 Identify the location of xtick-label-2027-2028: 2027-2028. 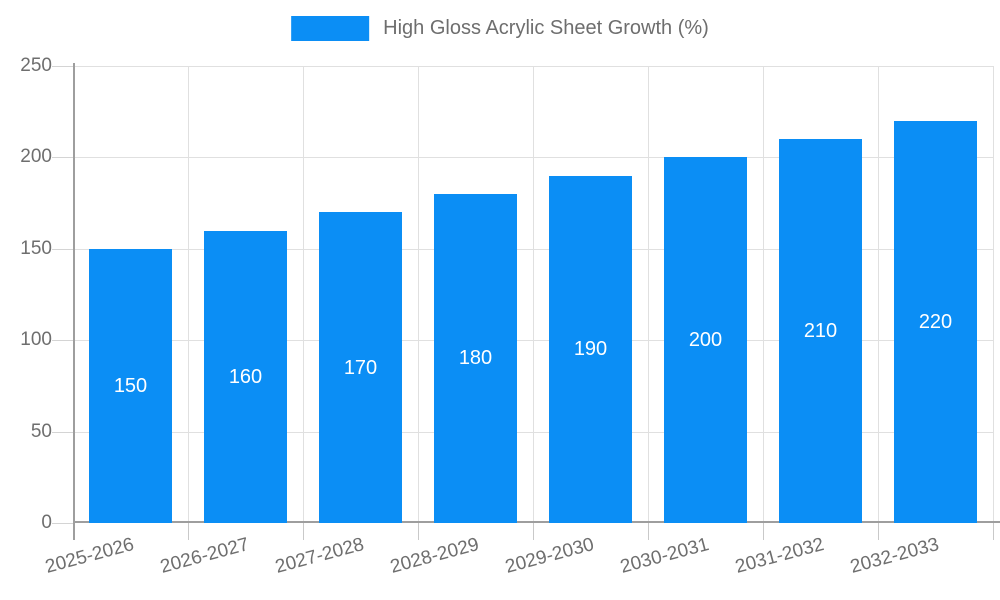
(319, 556).